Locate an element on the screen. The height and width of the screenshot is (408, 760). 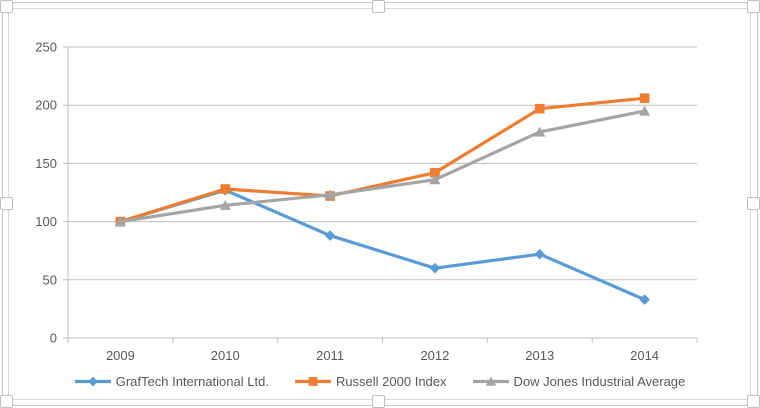
legend-item: Russell 2000 Index is located at coordinates (370, 381).